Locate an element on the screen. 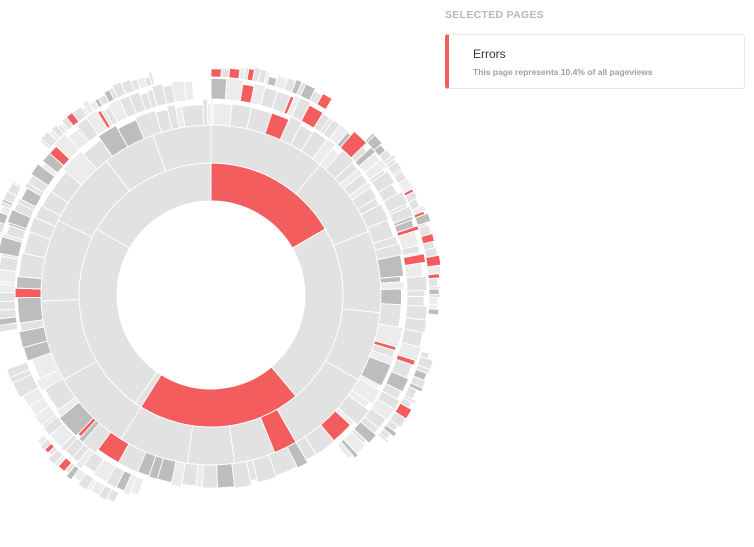 This screenshot has width=754, height=547. sunburst-segment-errors is located at coordinates (218, 397).